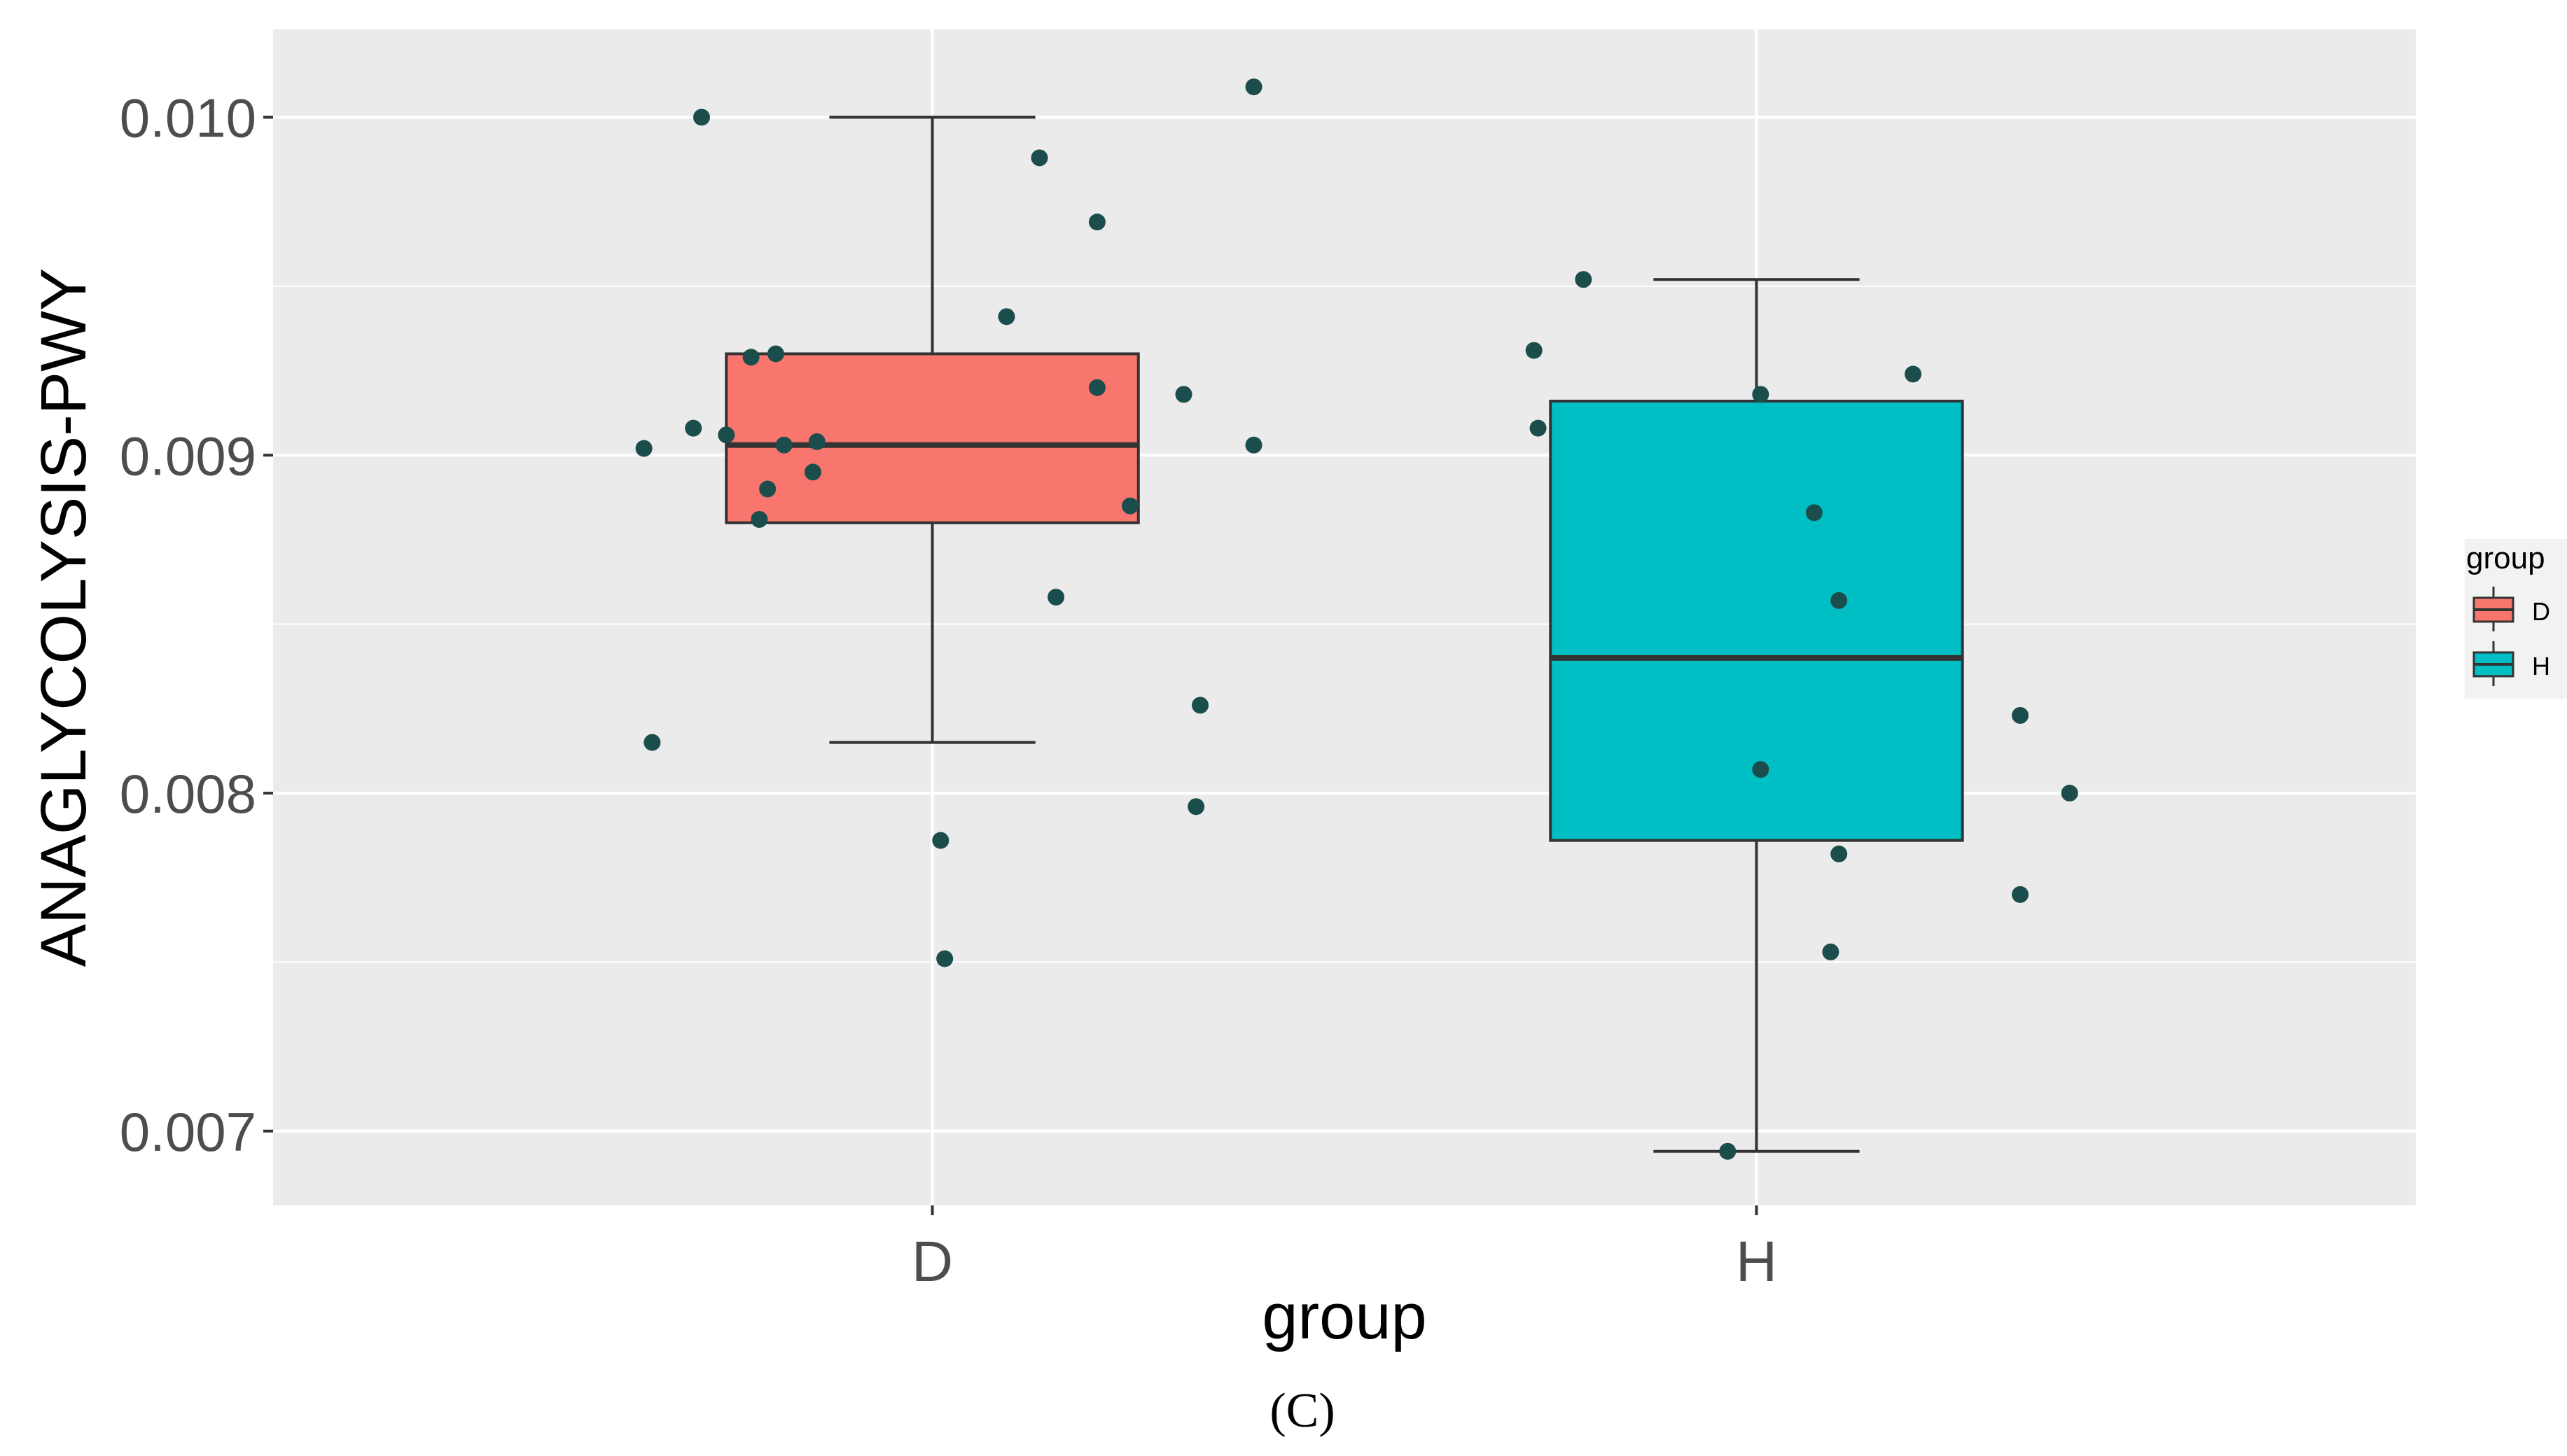 This screenshot has width=2567, height=1456. Describe the element at coordinates (188, 118) in the screenshot. I see `y-tick-label: 0.010` at that location.